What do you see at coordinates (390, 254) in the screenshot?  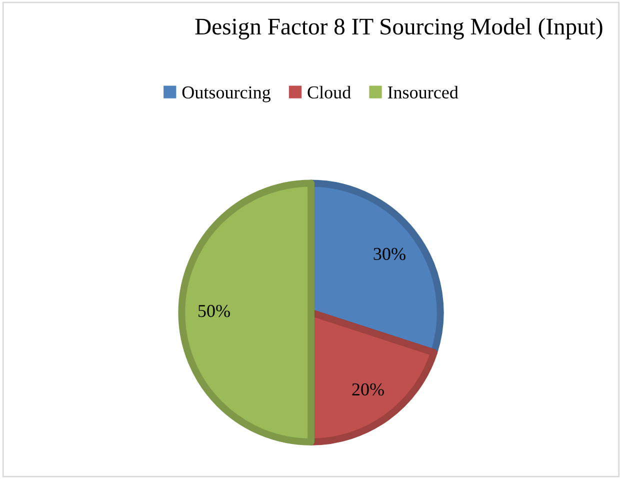 I see `data-label: 30%` at bounding box center [390, 254].